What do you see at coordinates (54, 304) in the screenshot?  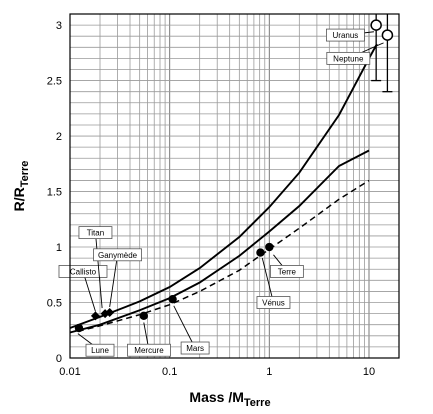 I see `y-tick-label: 0.5` at bounding box center [54, 304].